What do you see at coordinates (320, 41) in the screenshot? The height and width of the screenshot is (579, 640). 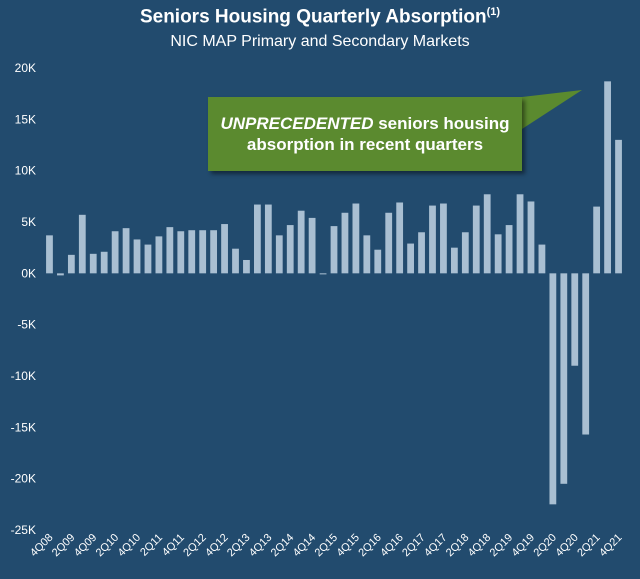 I see `chart-subtitle: NIC MAP Primary and Secondary Markets` at bounding box center [320, 41].